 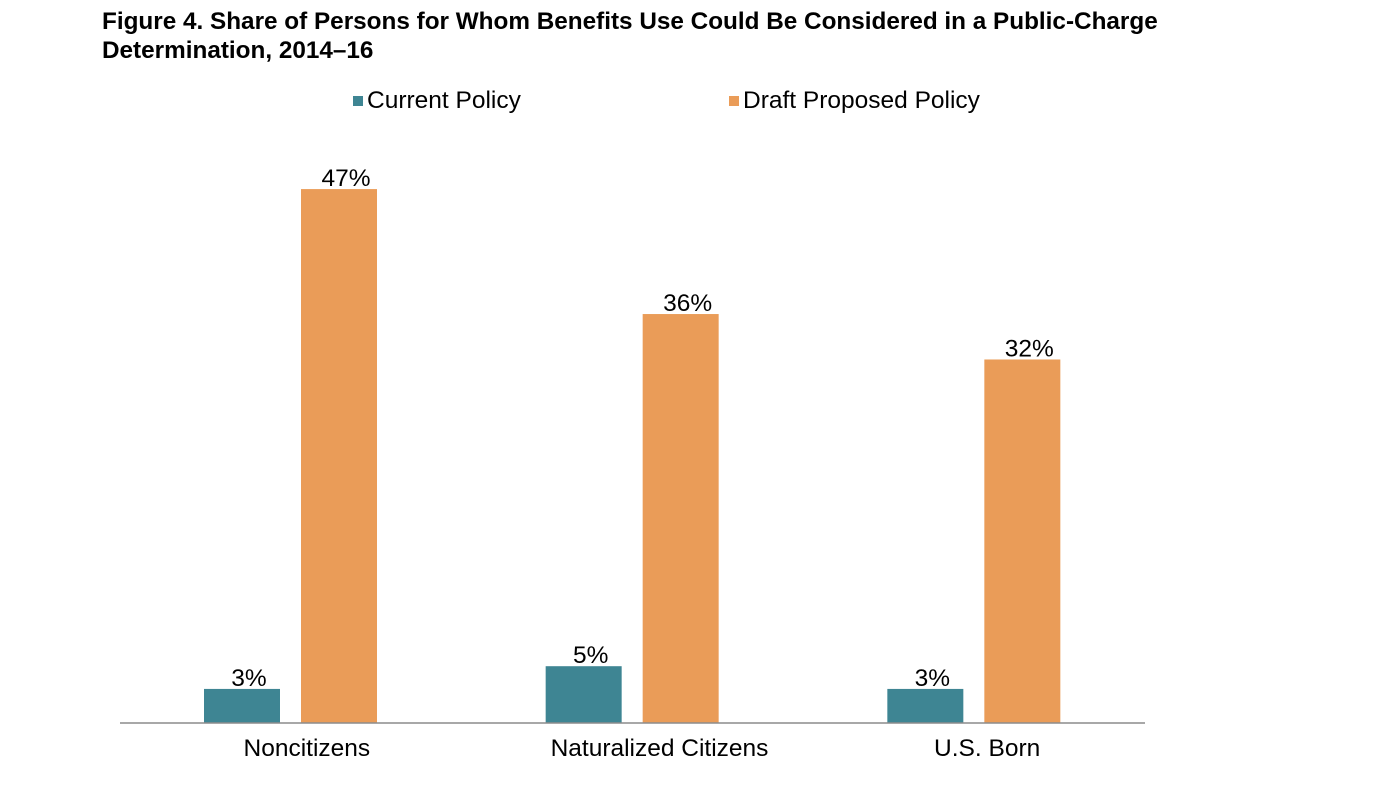 What do you see at coordinates (925, 705) in the screenshot?
I see `bar-current-policy-u-s-born` at bounding box center [925, 705].